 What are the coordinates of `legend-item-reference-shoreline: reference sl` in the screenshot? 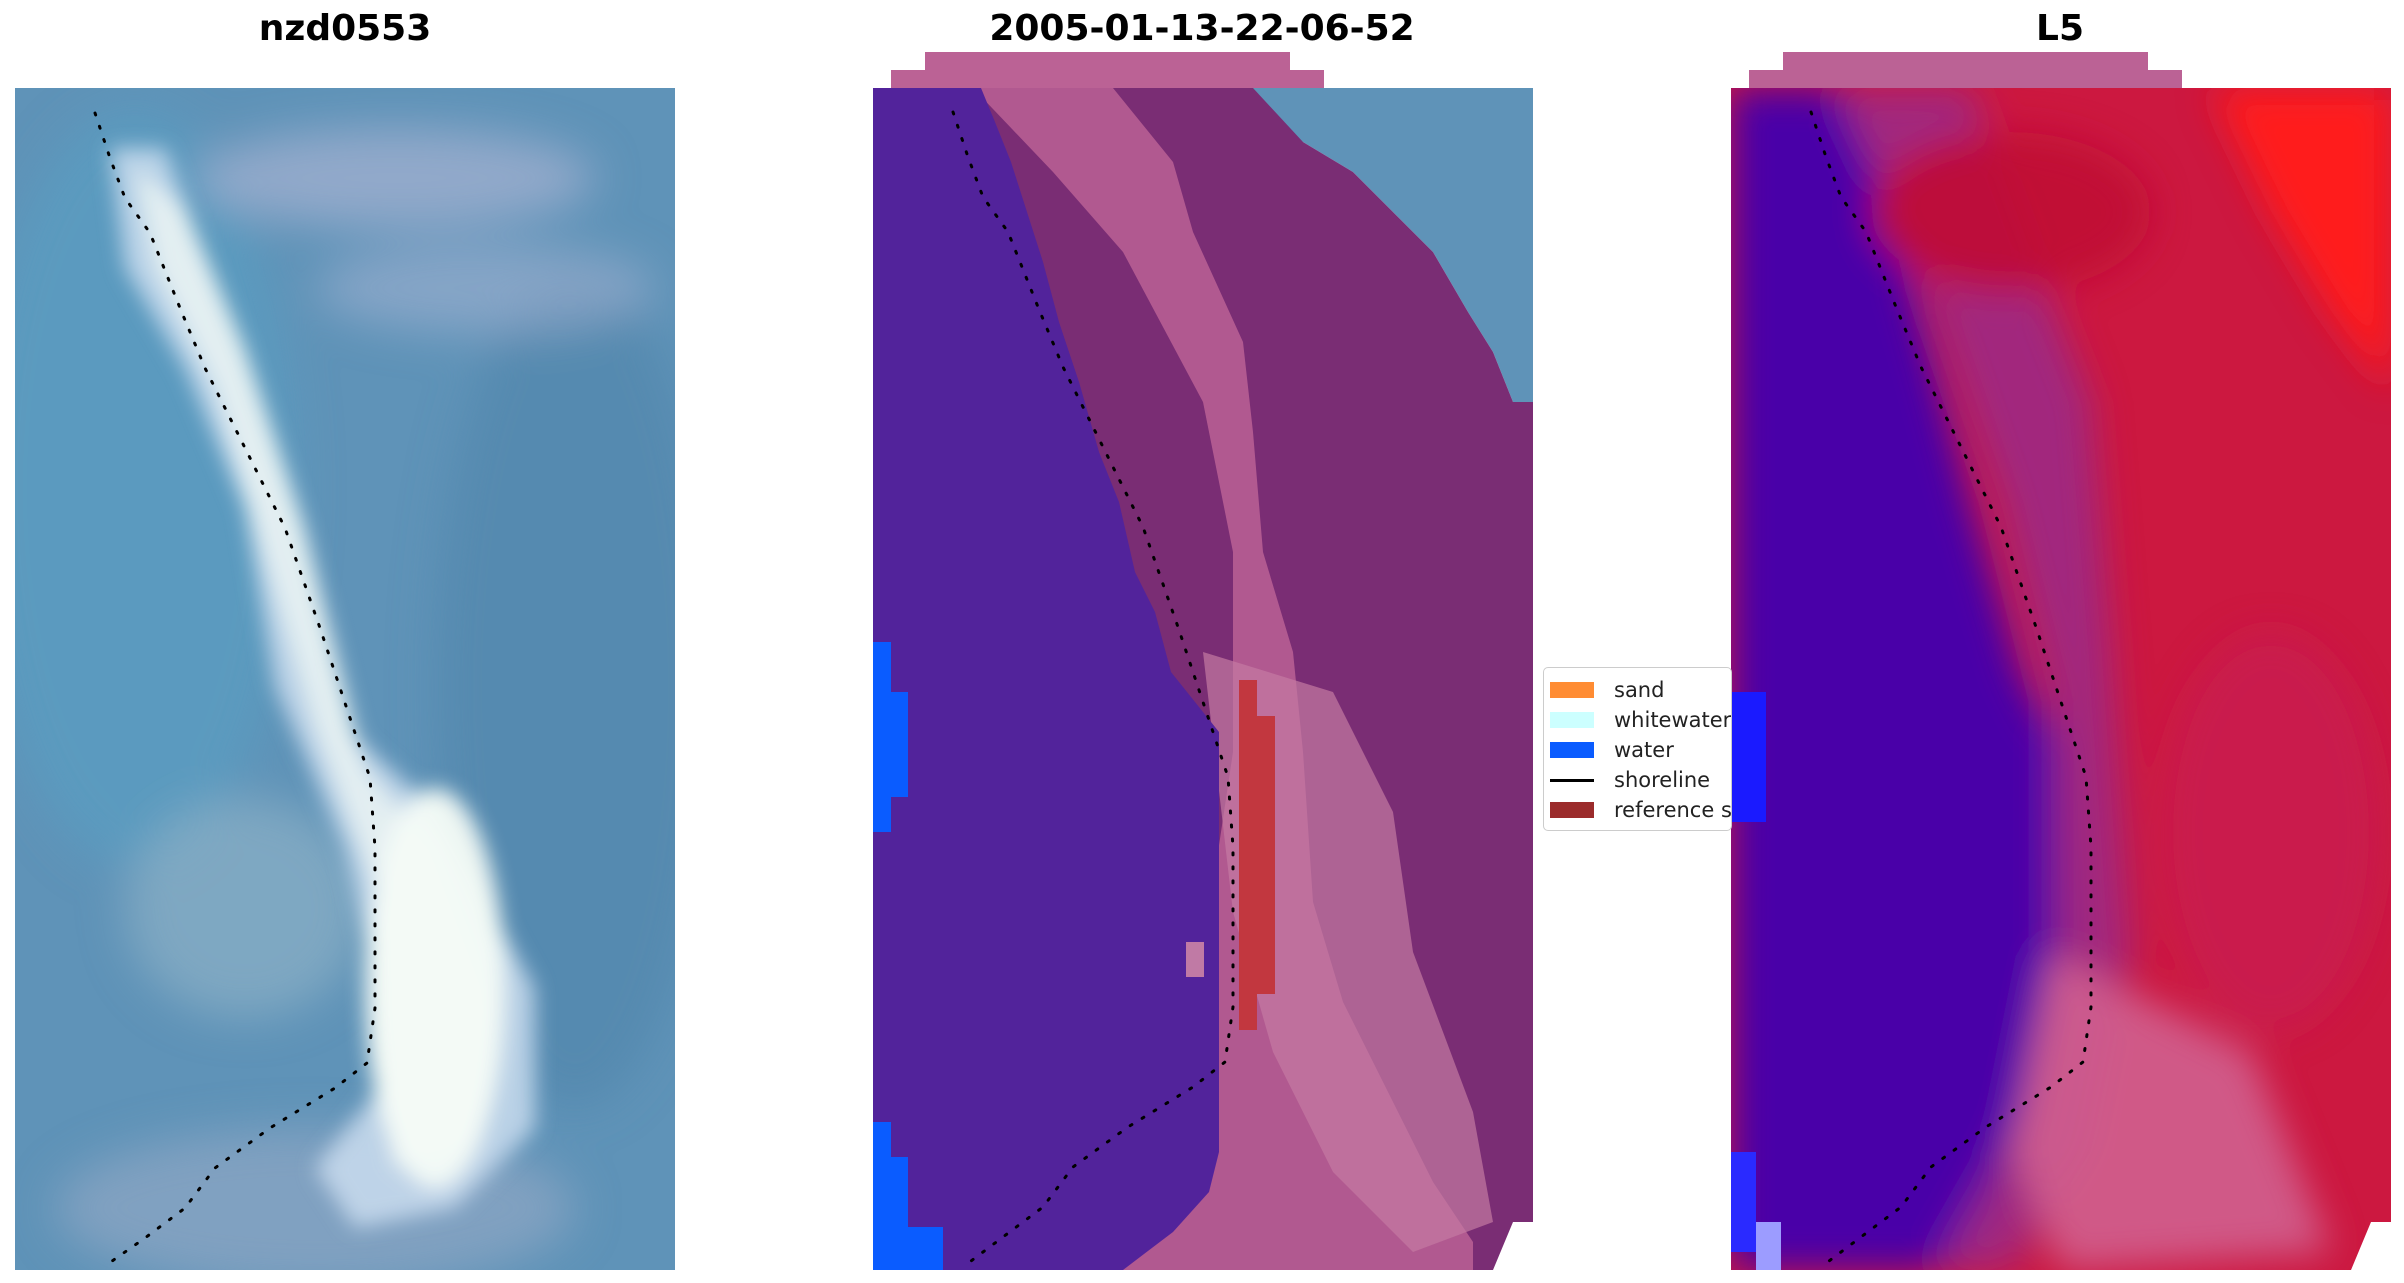 It's located at (1641, 810).